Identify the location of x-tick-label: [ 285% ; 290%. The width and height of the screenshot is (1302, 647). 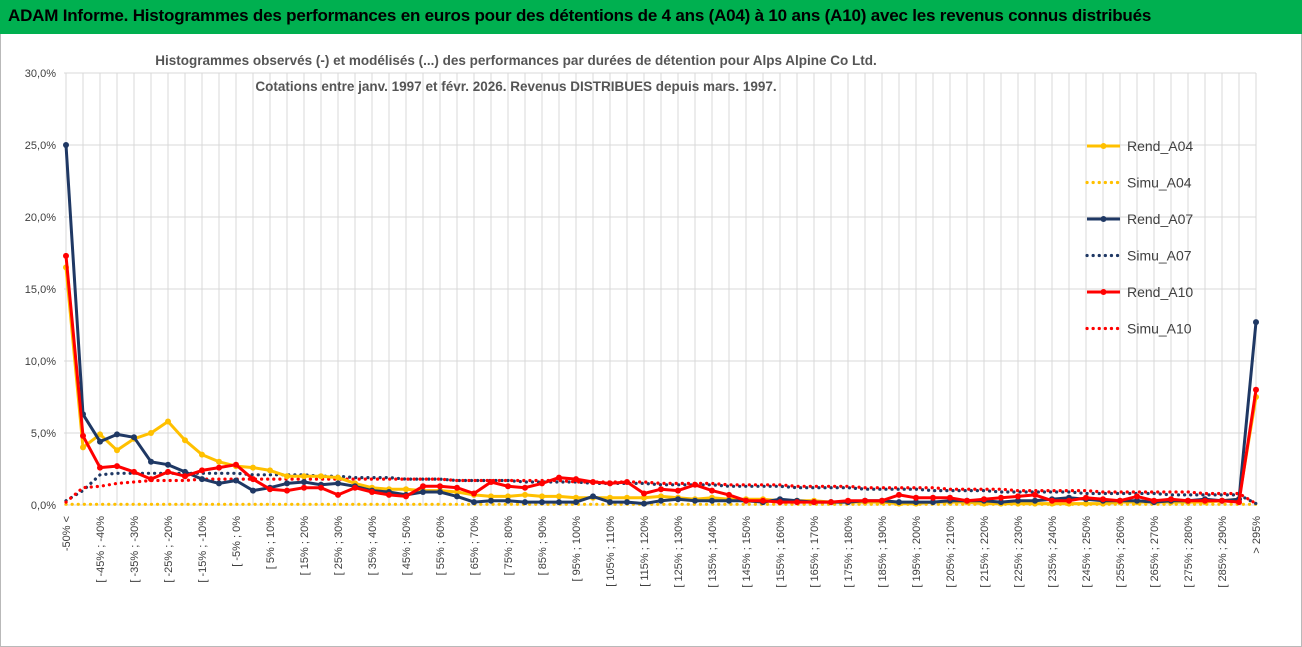
(1223, 552).